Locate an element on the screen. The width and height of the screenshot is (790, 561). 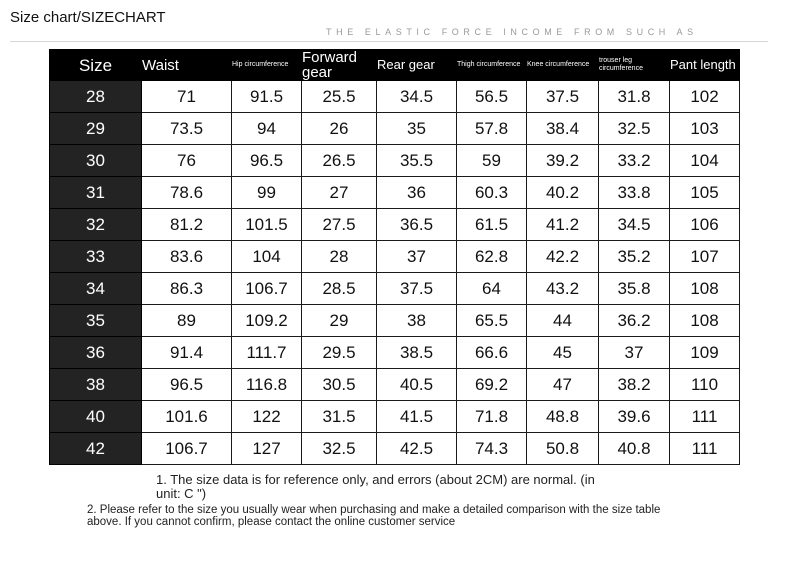
table-row: 29 73.5 94 26 35 57.8 38.4 32.5 103 is located at coordinates (394, 128).